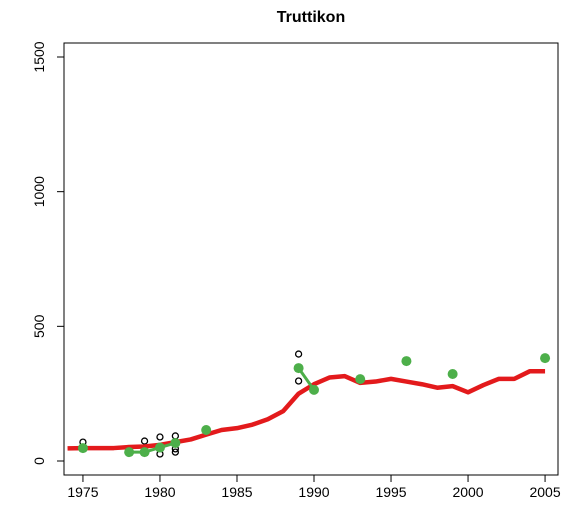 This screenshot has height=527, width=566. I want to click on x-tick-label: 1975, so click(82, 492).